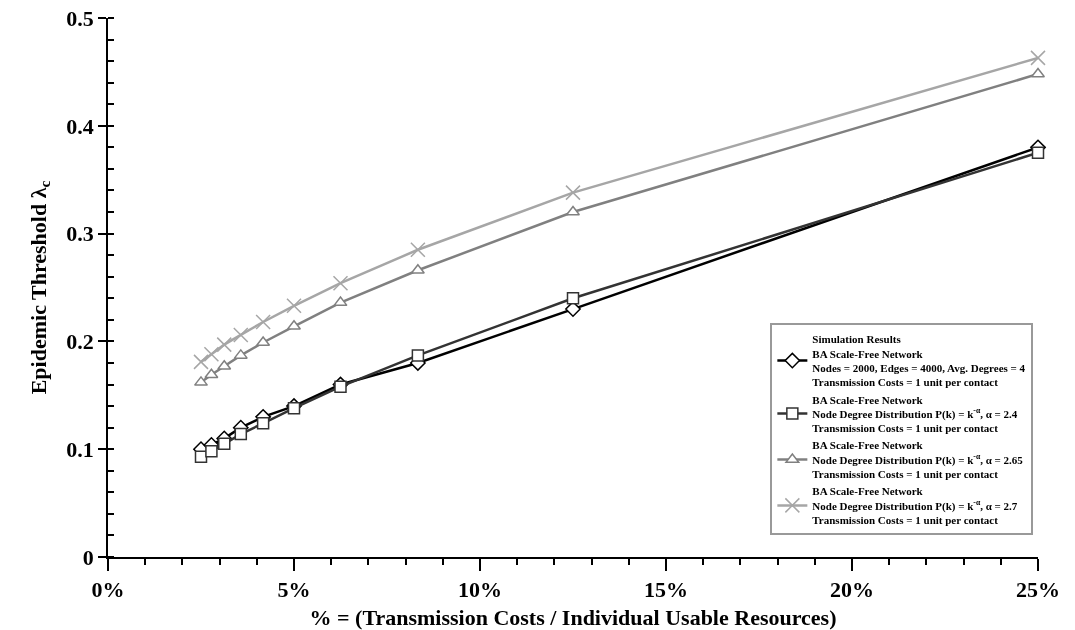  What do you see at coordinates (915, 414) in the screenshot?
I see `legend-label: BA Scale-Free Network Node Degree Distribution P(k) = k$^{-α}$, α = 2.4 Transmission Costs = 1 unit per contact` at bounding box center [915, 414].